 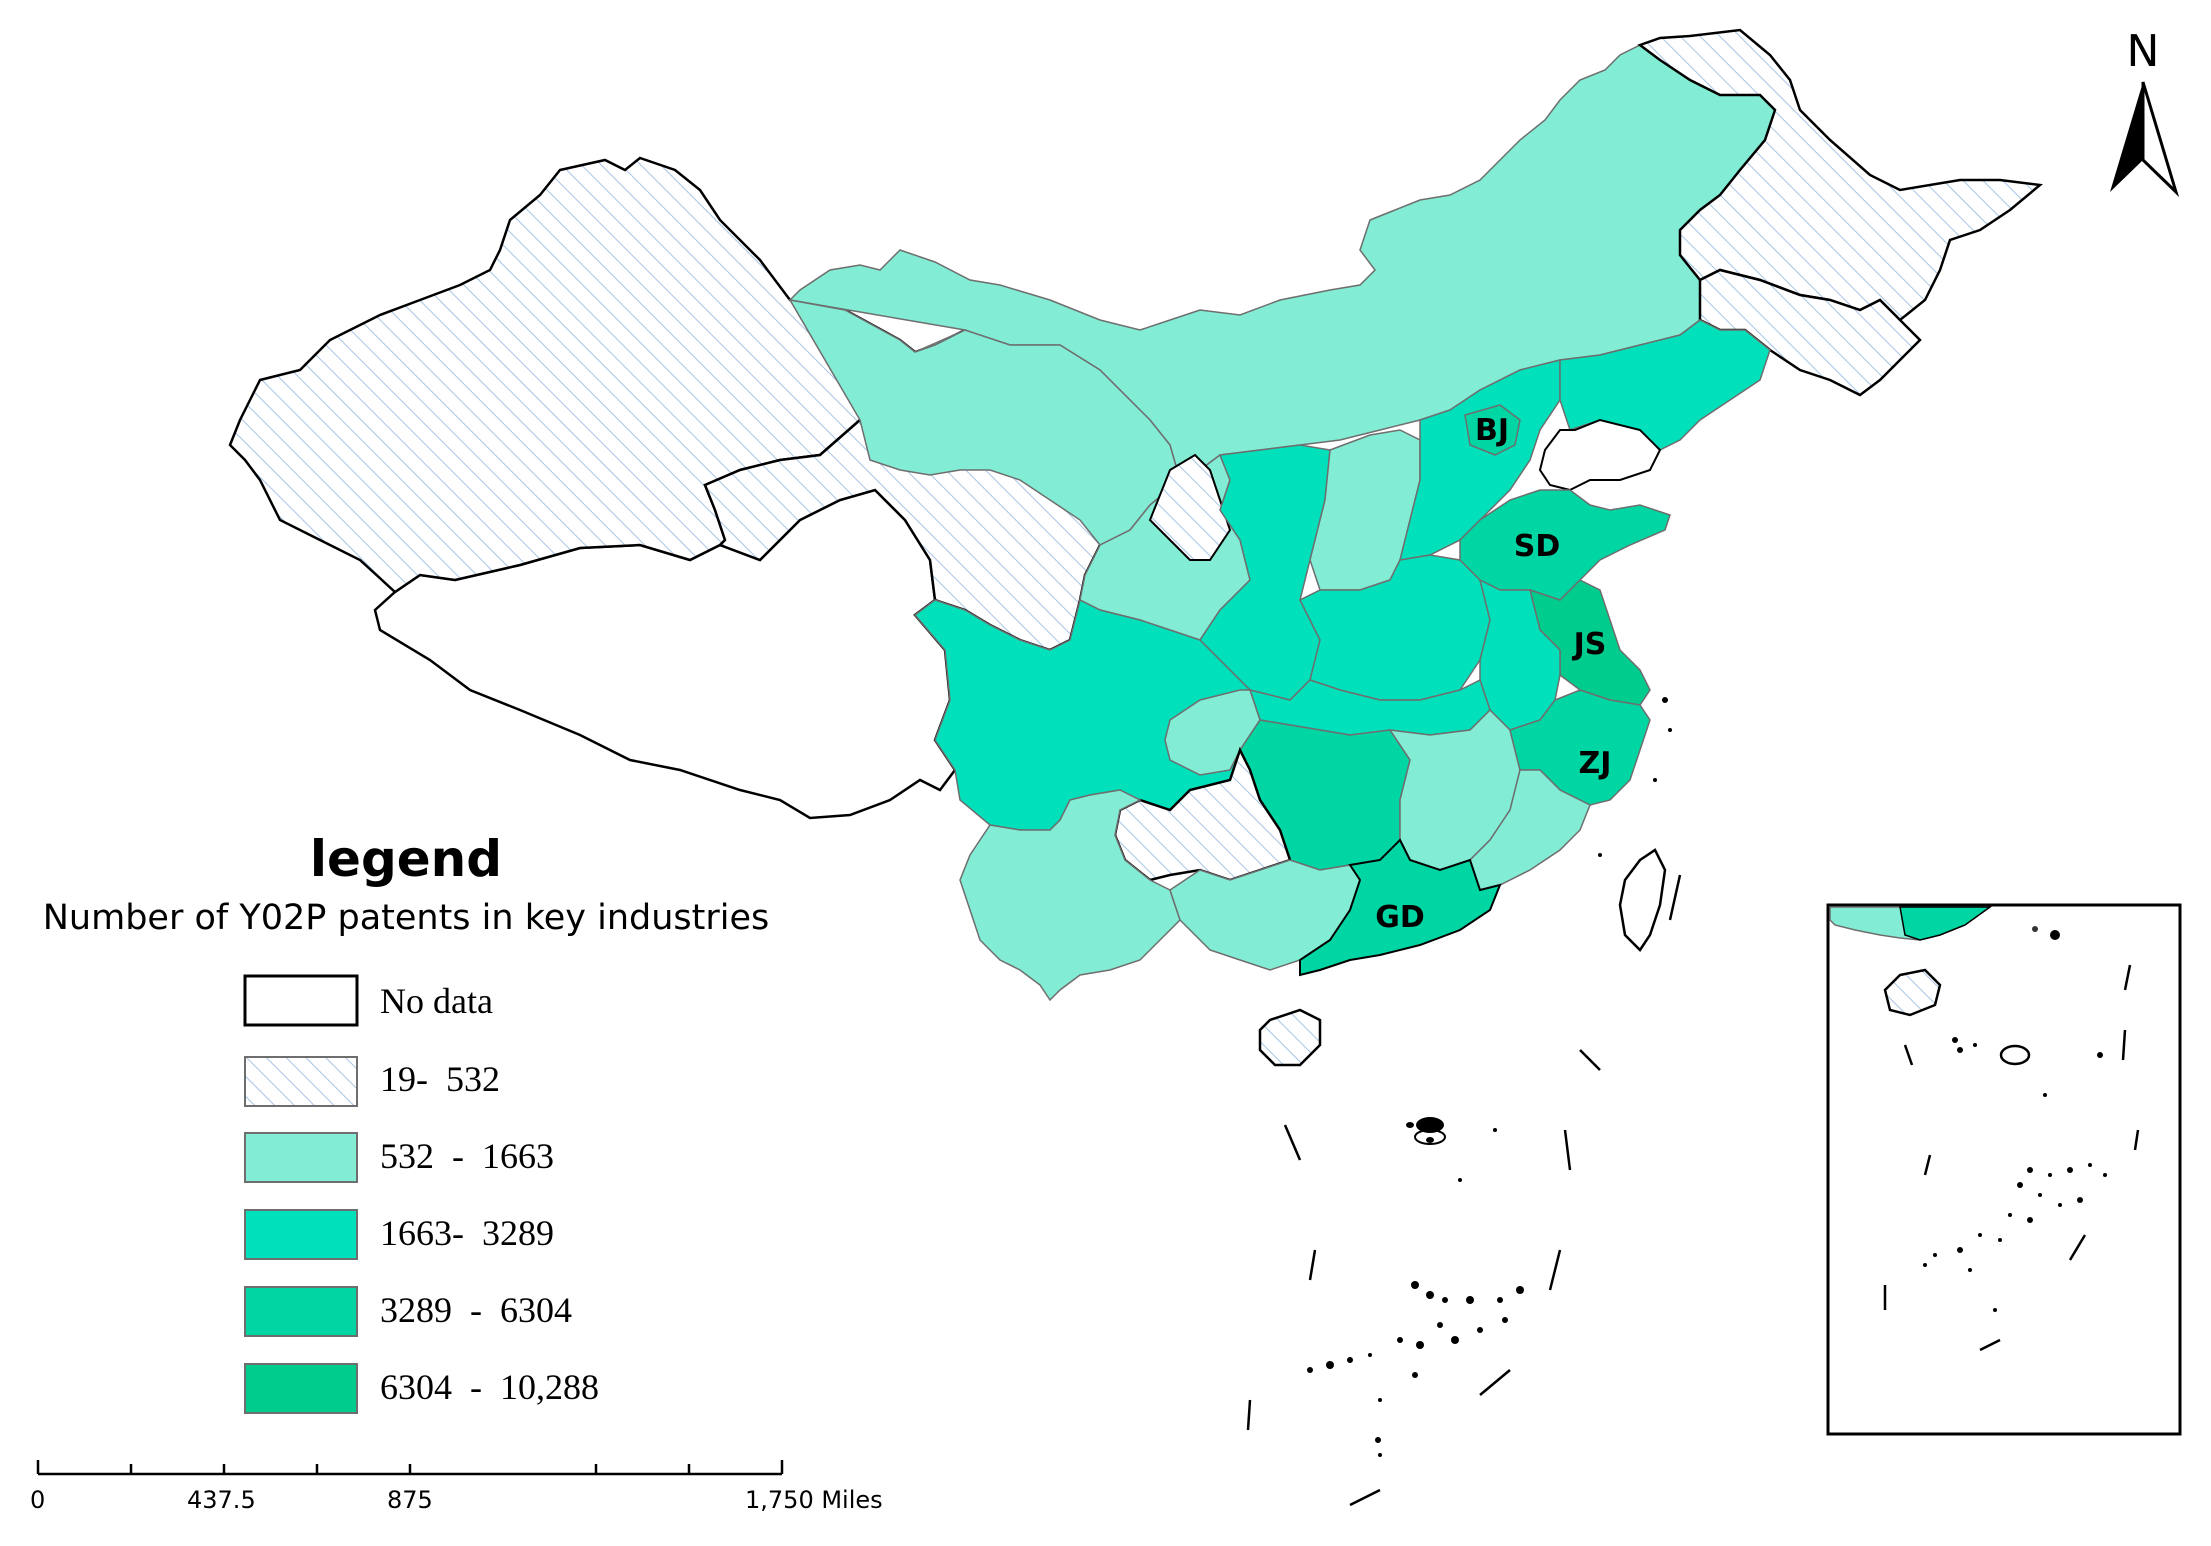 I want to click on province-label-js: JS, so click(x=1589, y=644).